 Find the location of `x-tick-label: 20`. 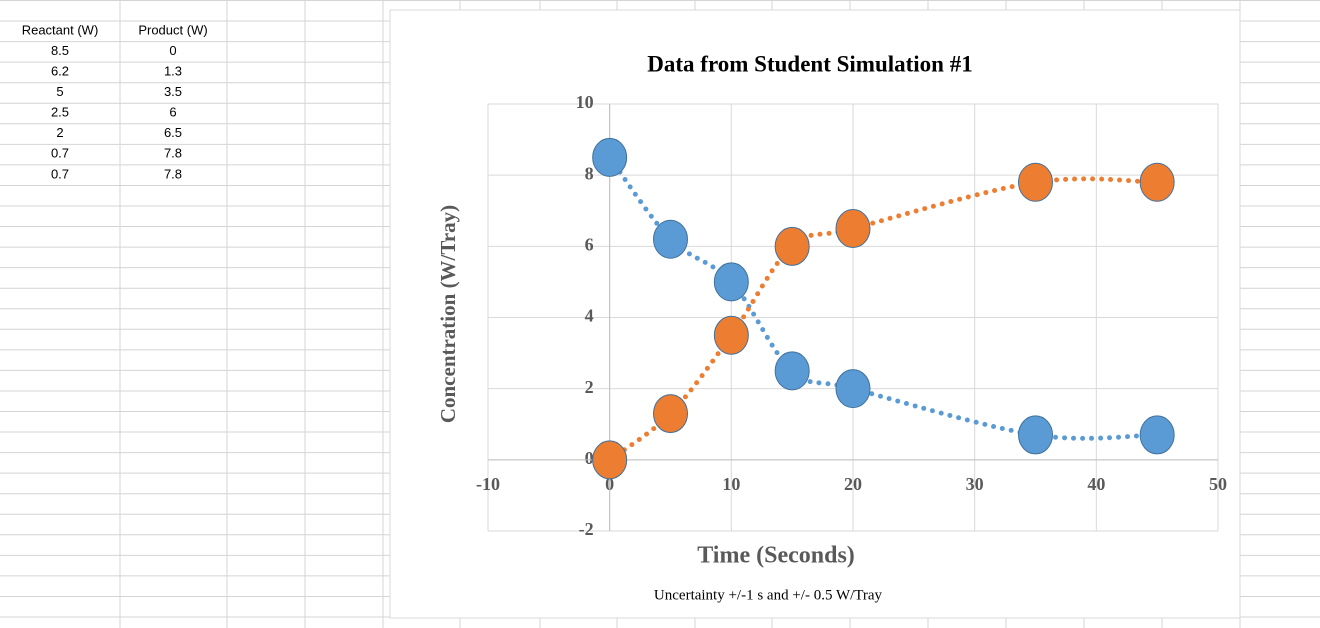

x-tick-label: 20 is located at coordinates (853, 484).